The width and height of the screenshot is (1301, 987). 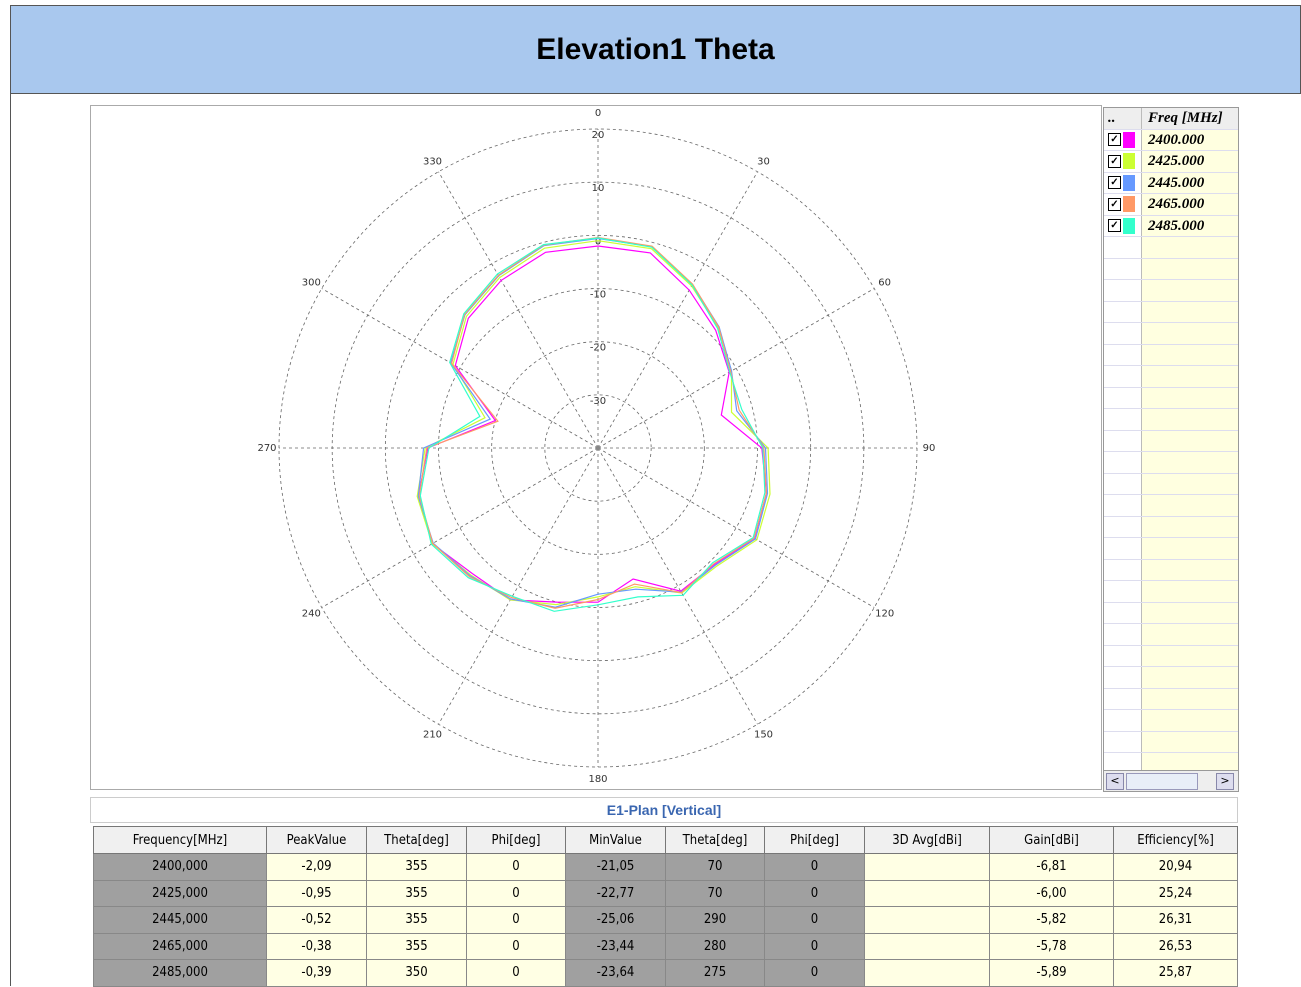 I want to click on table-cell: 290, so click(x=715, y=920).